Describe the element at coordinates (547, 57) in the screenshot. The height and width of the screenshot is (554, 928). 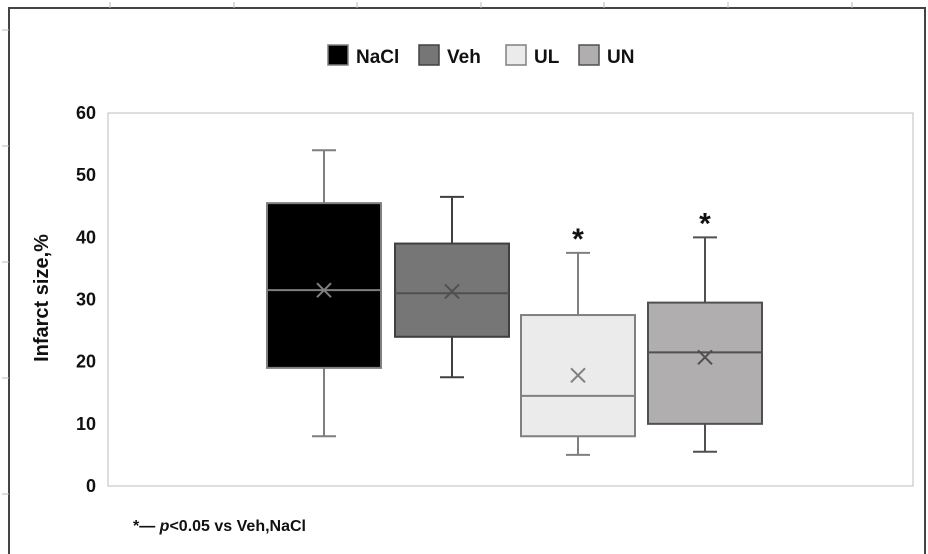
I see `legend-label-ul: UL` at that location.